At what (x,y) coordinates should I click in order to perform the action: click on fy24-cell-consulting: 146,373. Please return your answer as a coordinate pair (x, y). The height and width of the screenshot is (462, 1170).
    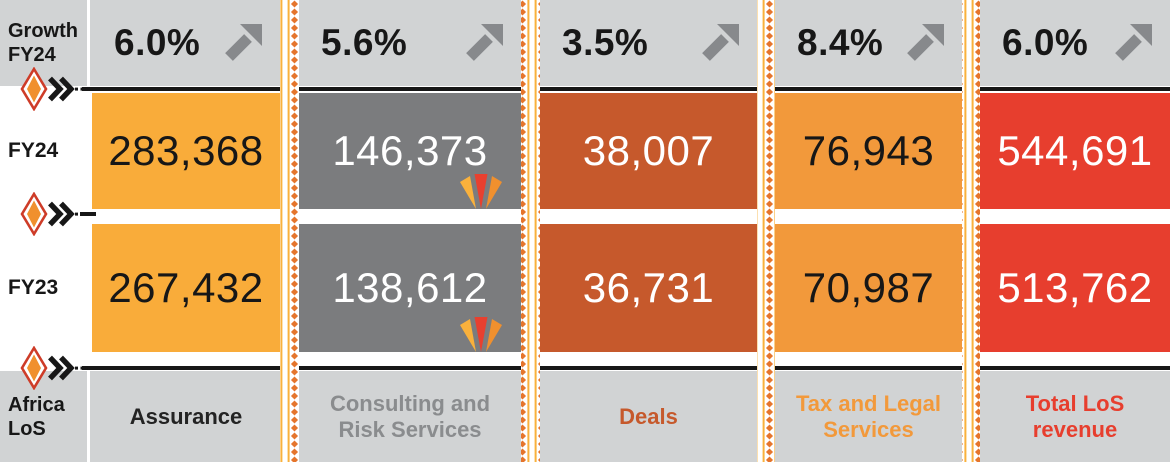
    Looking at the image, I should click on (410, 151).